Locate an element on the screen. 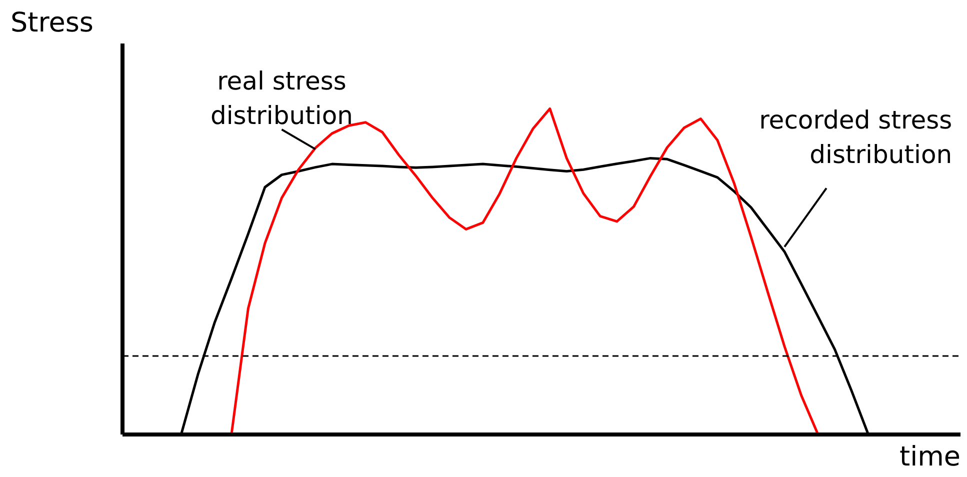  y-axis-title: Stress is located at coordinates (52, 23).